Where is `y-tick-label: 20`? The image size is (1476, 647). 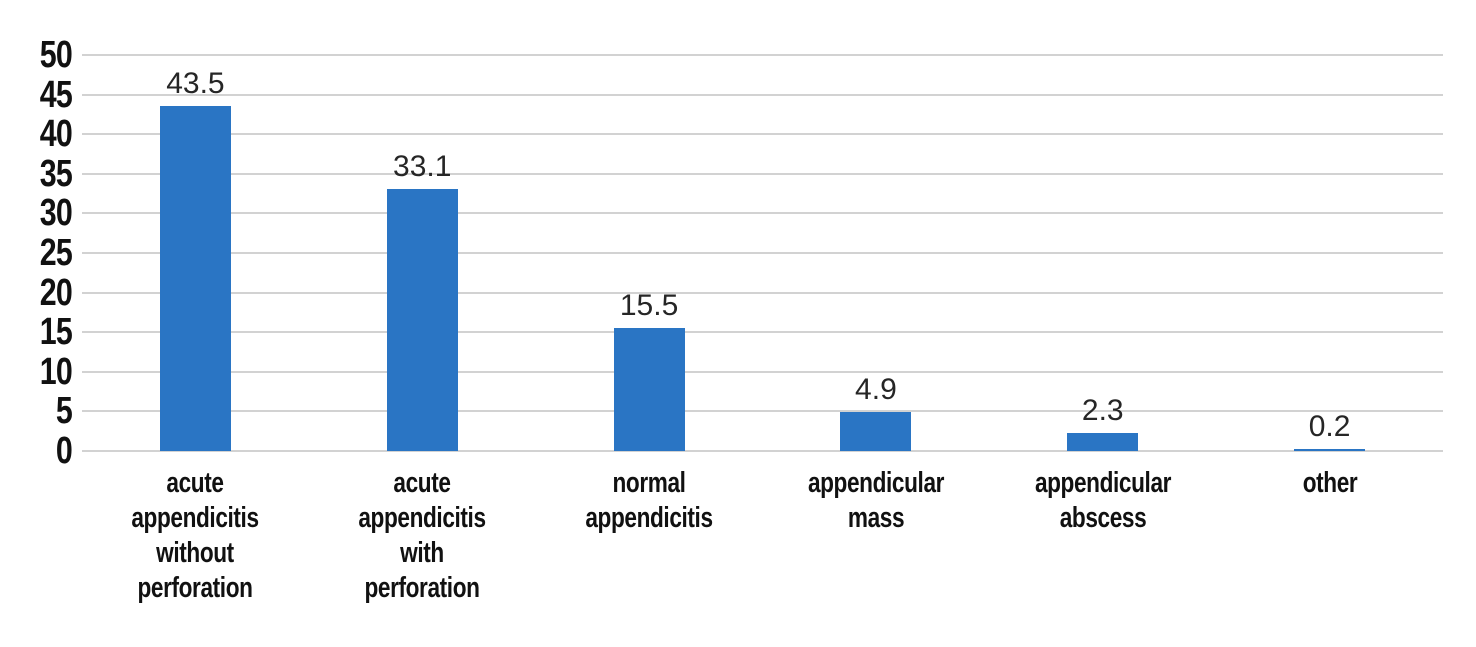
y-tick-label: 20 is located at coordinates (56, 292).